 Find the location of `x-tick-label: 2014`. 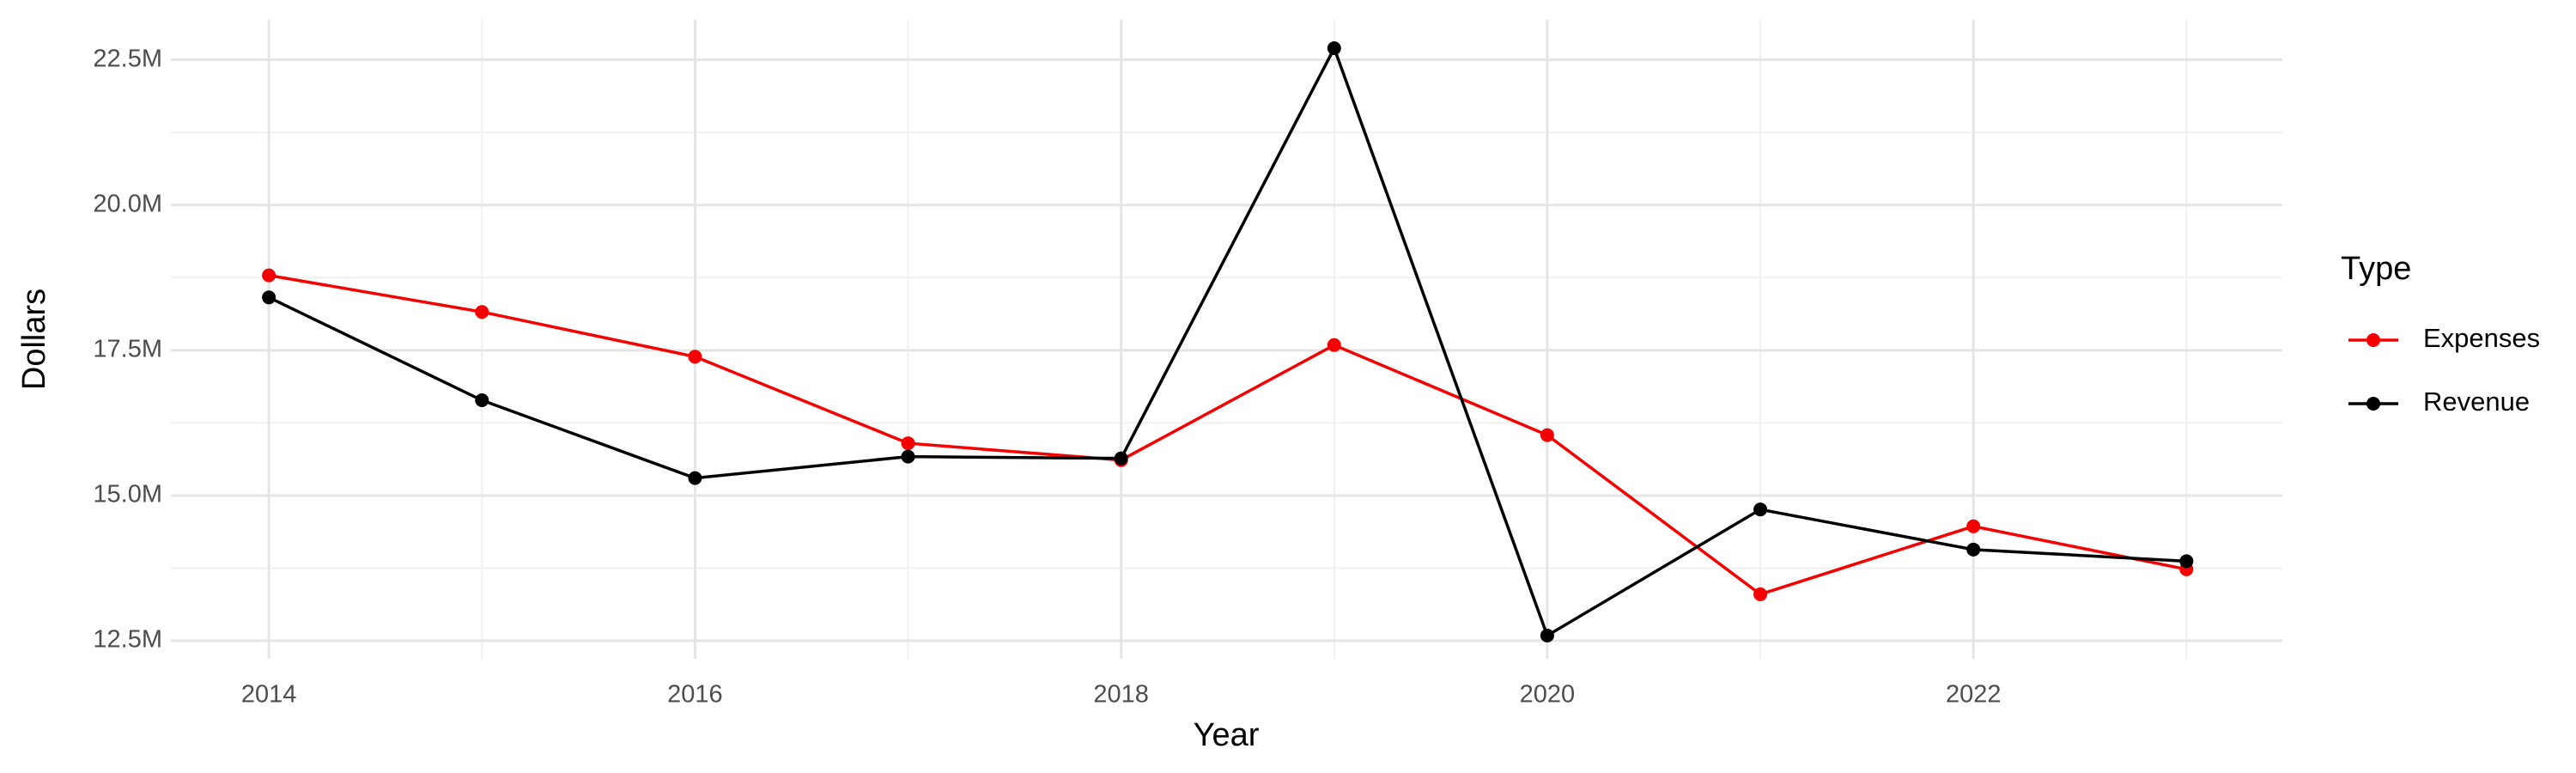

x-tick-label: 2014 is located at coordinates (269, 695).